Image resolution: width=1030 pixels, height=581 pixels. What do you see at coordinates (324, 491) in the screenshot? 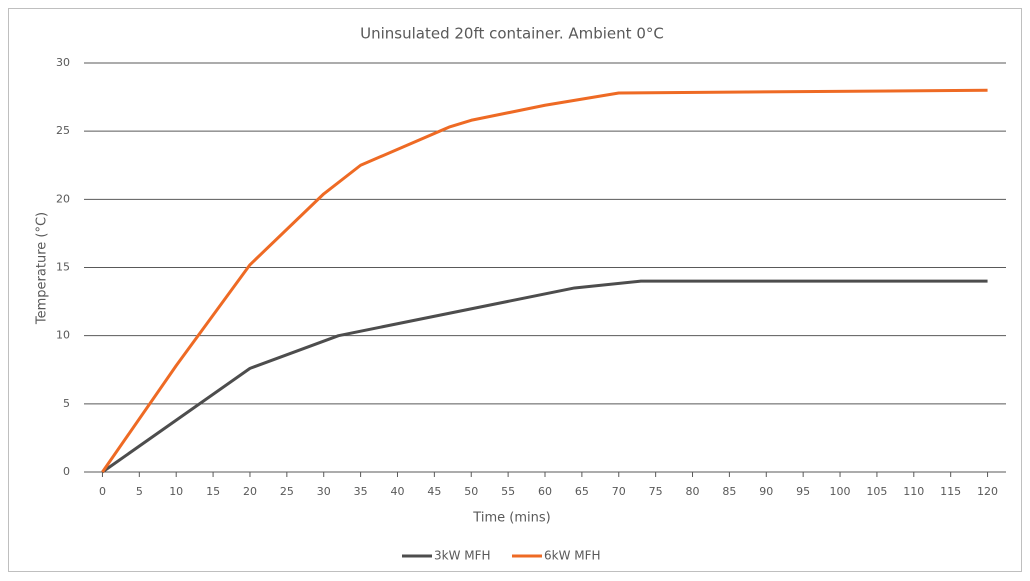
I see `x-tick-label: 30` at bounding box center [324, 491].